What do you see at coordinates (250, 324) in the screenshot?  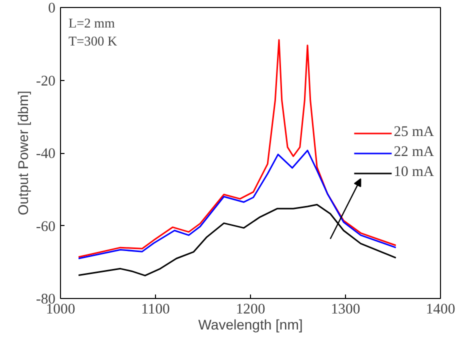 I see `x-axis-title: Wavelength [nm]` at bounding box center [250, 324].